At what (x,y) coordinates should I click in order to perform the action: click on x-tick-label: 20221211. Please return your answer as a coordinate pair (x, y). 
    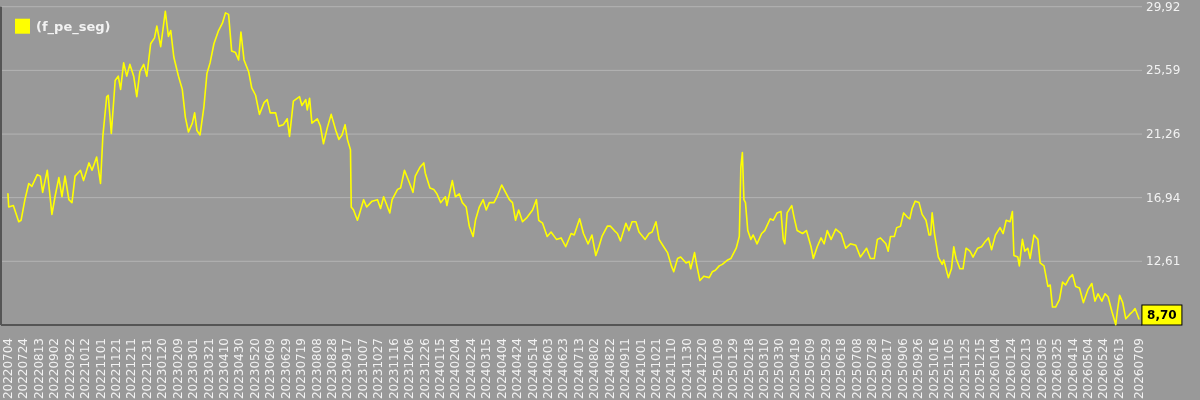
    Looking at the image, I should click on (131, 369).